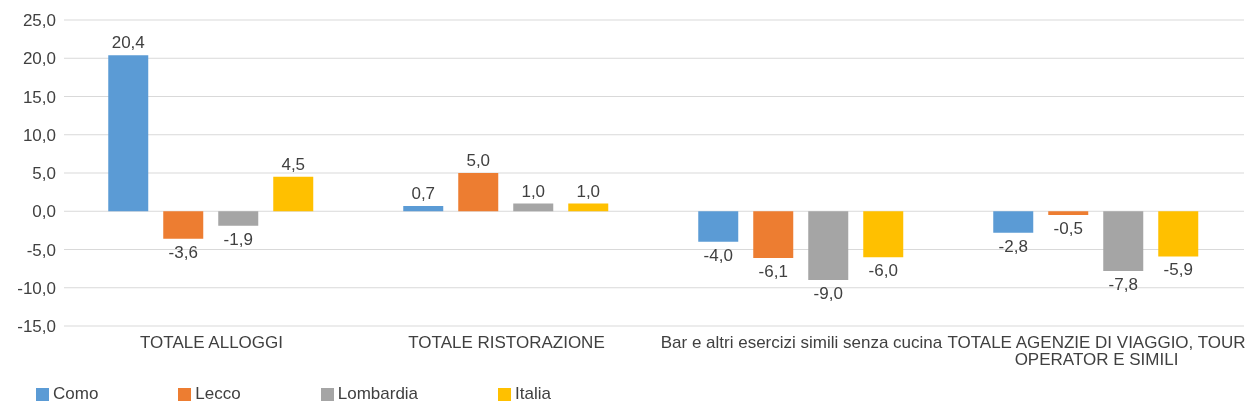 This screenshot has width=1251, height=410. What do you see at coordinates (883, 271) in the screenshot?
I see `data-label: -6,0` at bounding box center [883, 271].